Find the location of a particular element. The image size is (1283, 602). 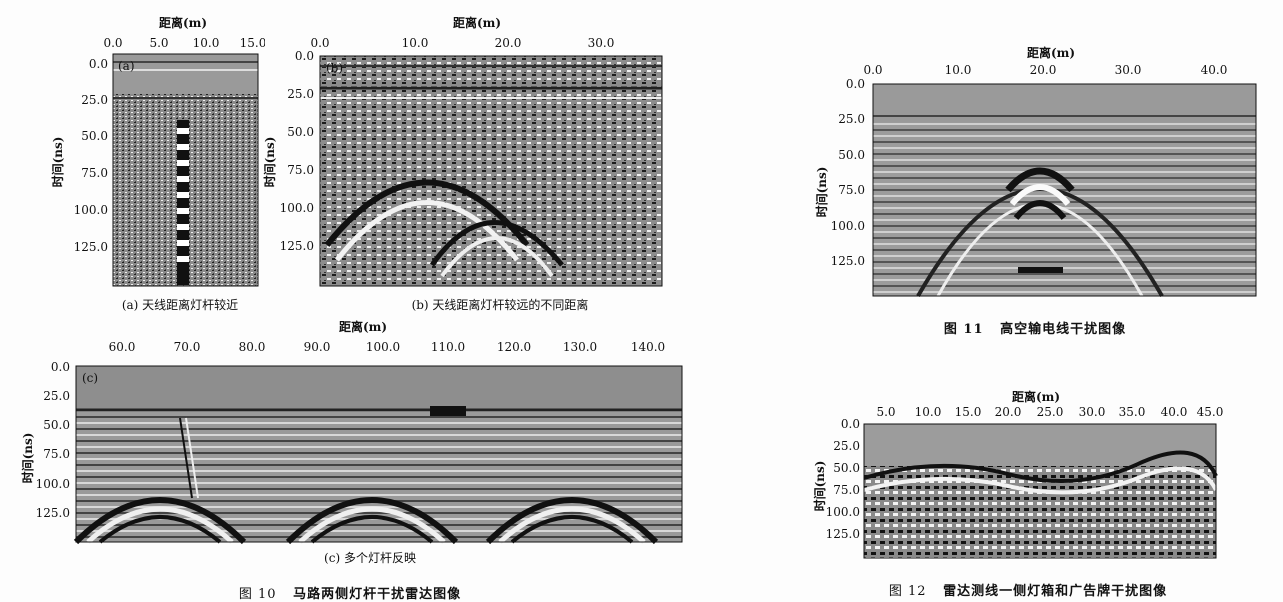

panel-c-label: (c) is located at coordinates (90, 378).